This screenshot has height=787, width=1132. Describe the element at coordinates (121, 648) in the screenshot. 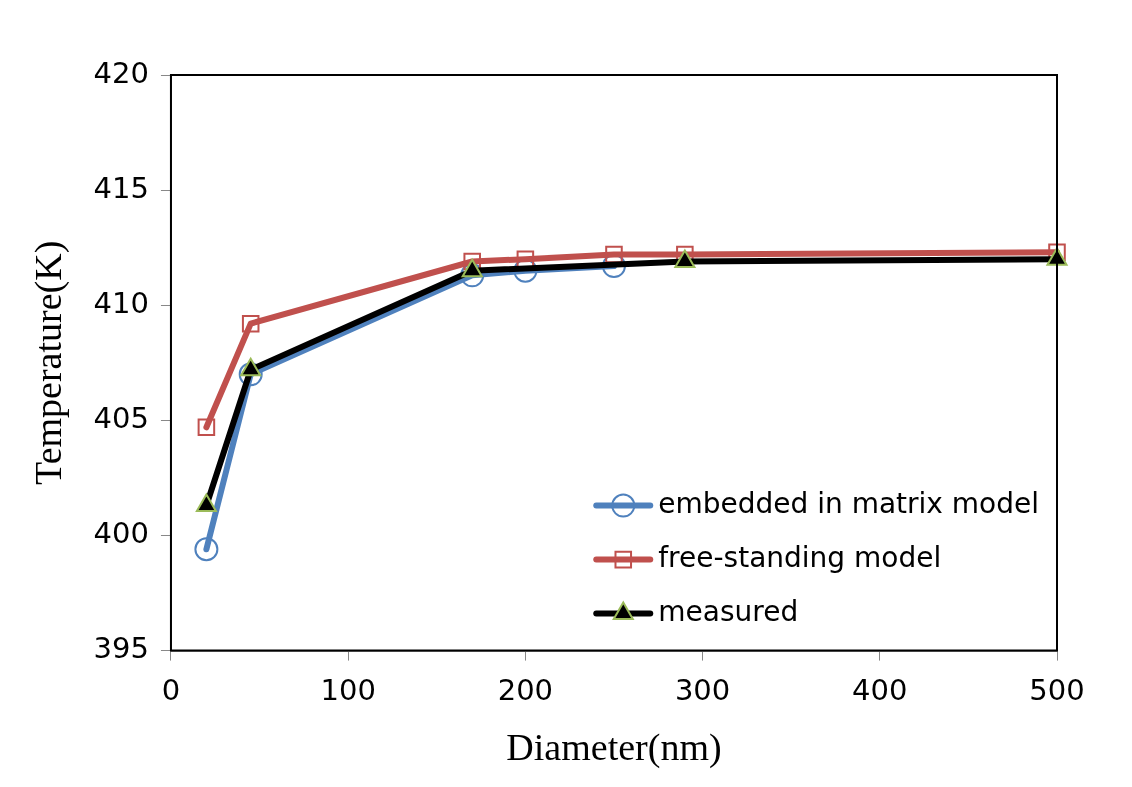

I see `y-tick-label: 395` at that location.